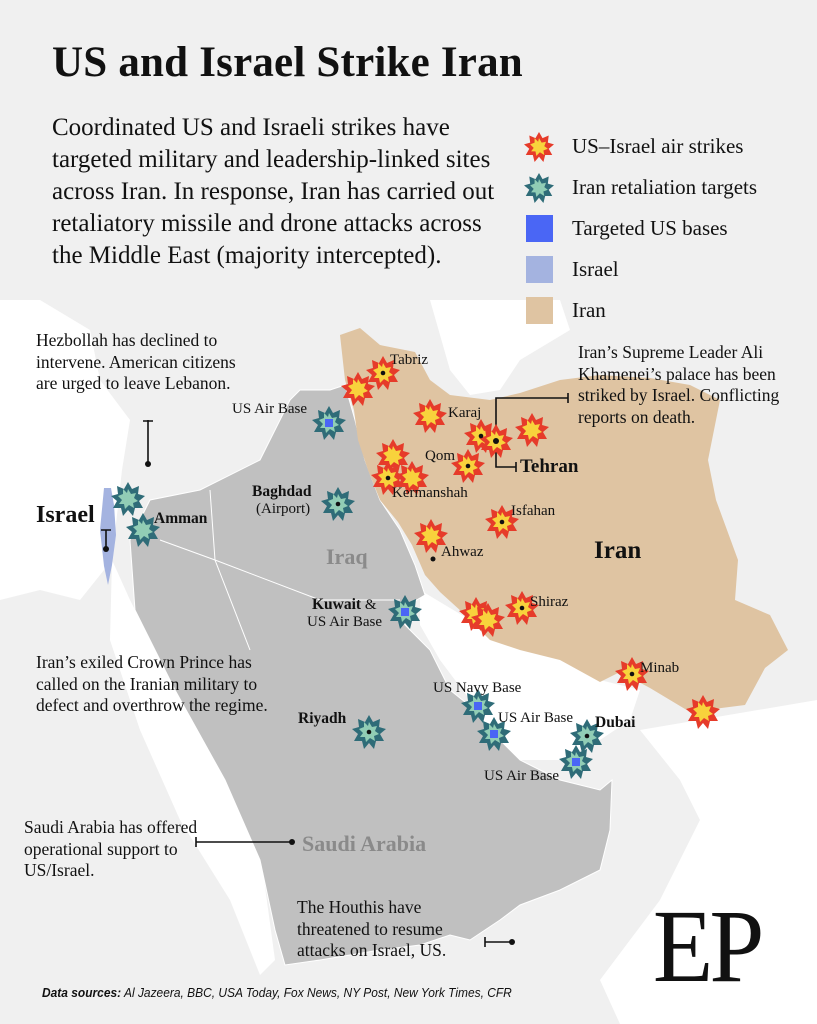 This screenshot has height=1024, width=817. I want to click on red-burst-icon, so click(539, 146).